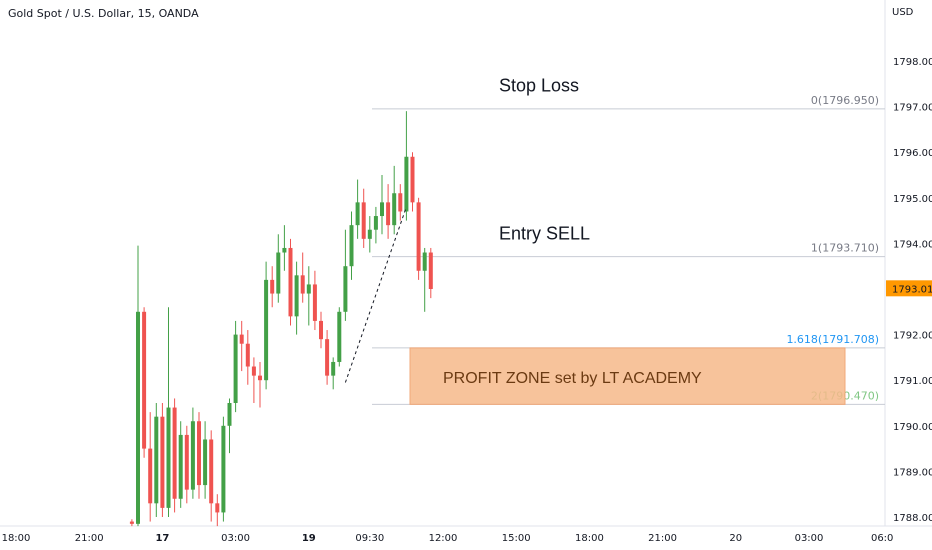 The image size is (932, 550). What do you see at coordinates (912, 472) in the screenshot?
I see `y-tick-label: 1789.000` at bounding box center [912, 472].